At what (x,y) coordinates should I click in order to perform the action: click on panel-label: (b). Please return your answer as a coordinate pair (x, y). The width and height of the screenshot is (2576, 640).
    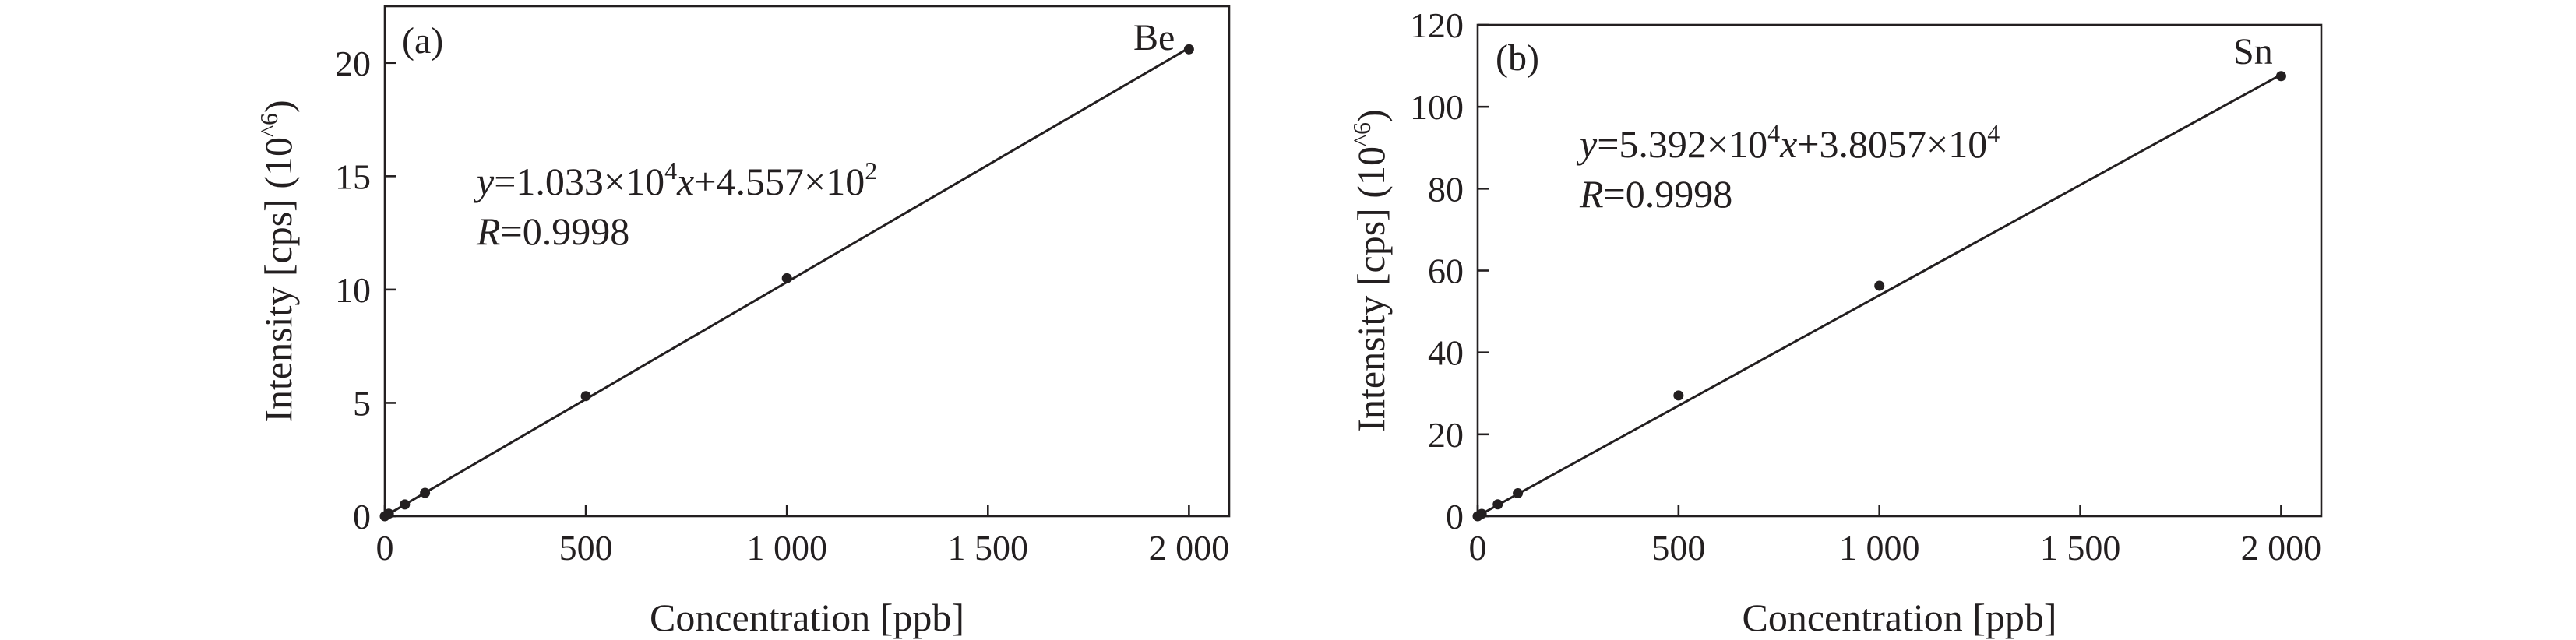
    Looking at the image, I should click on (1518, 58).